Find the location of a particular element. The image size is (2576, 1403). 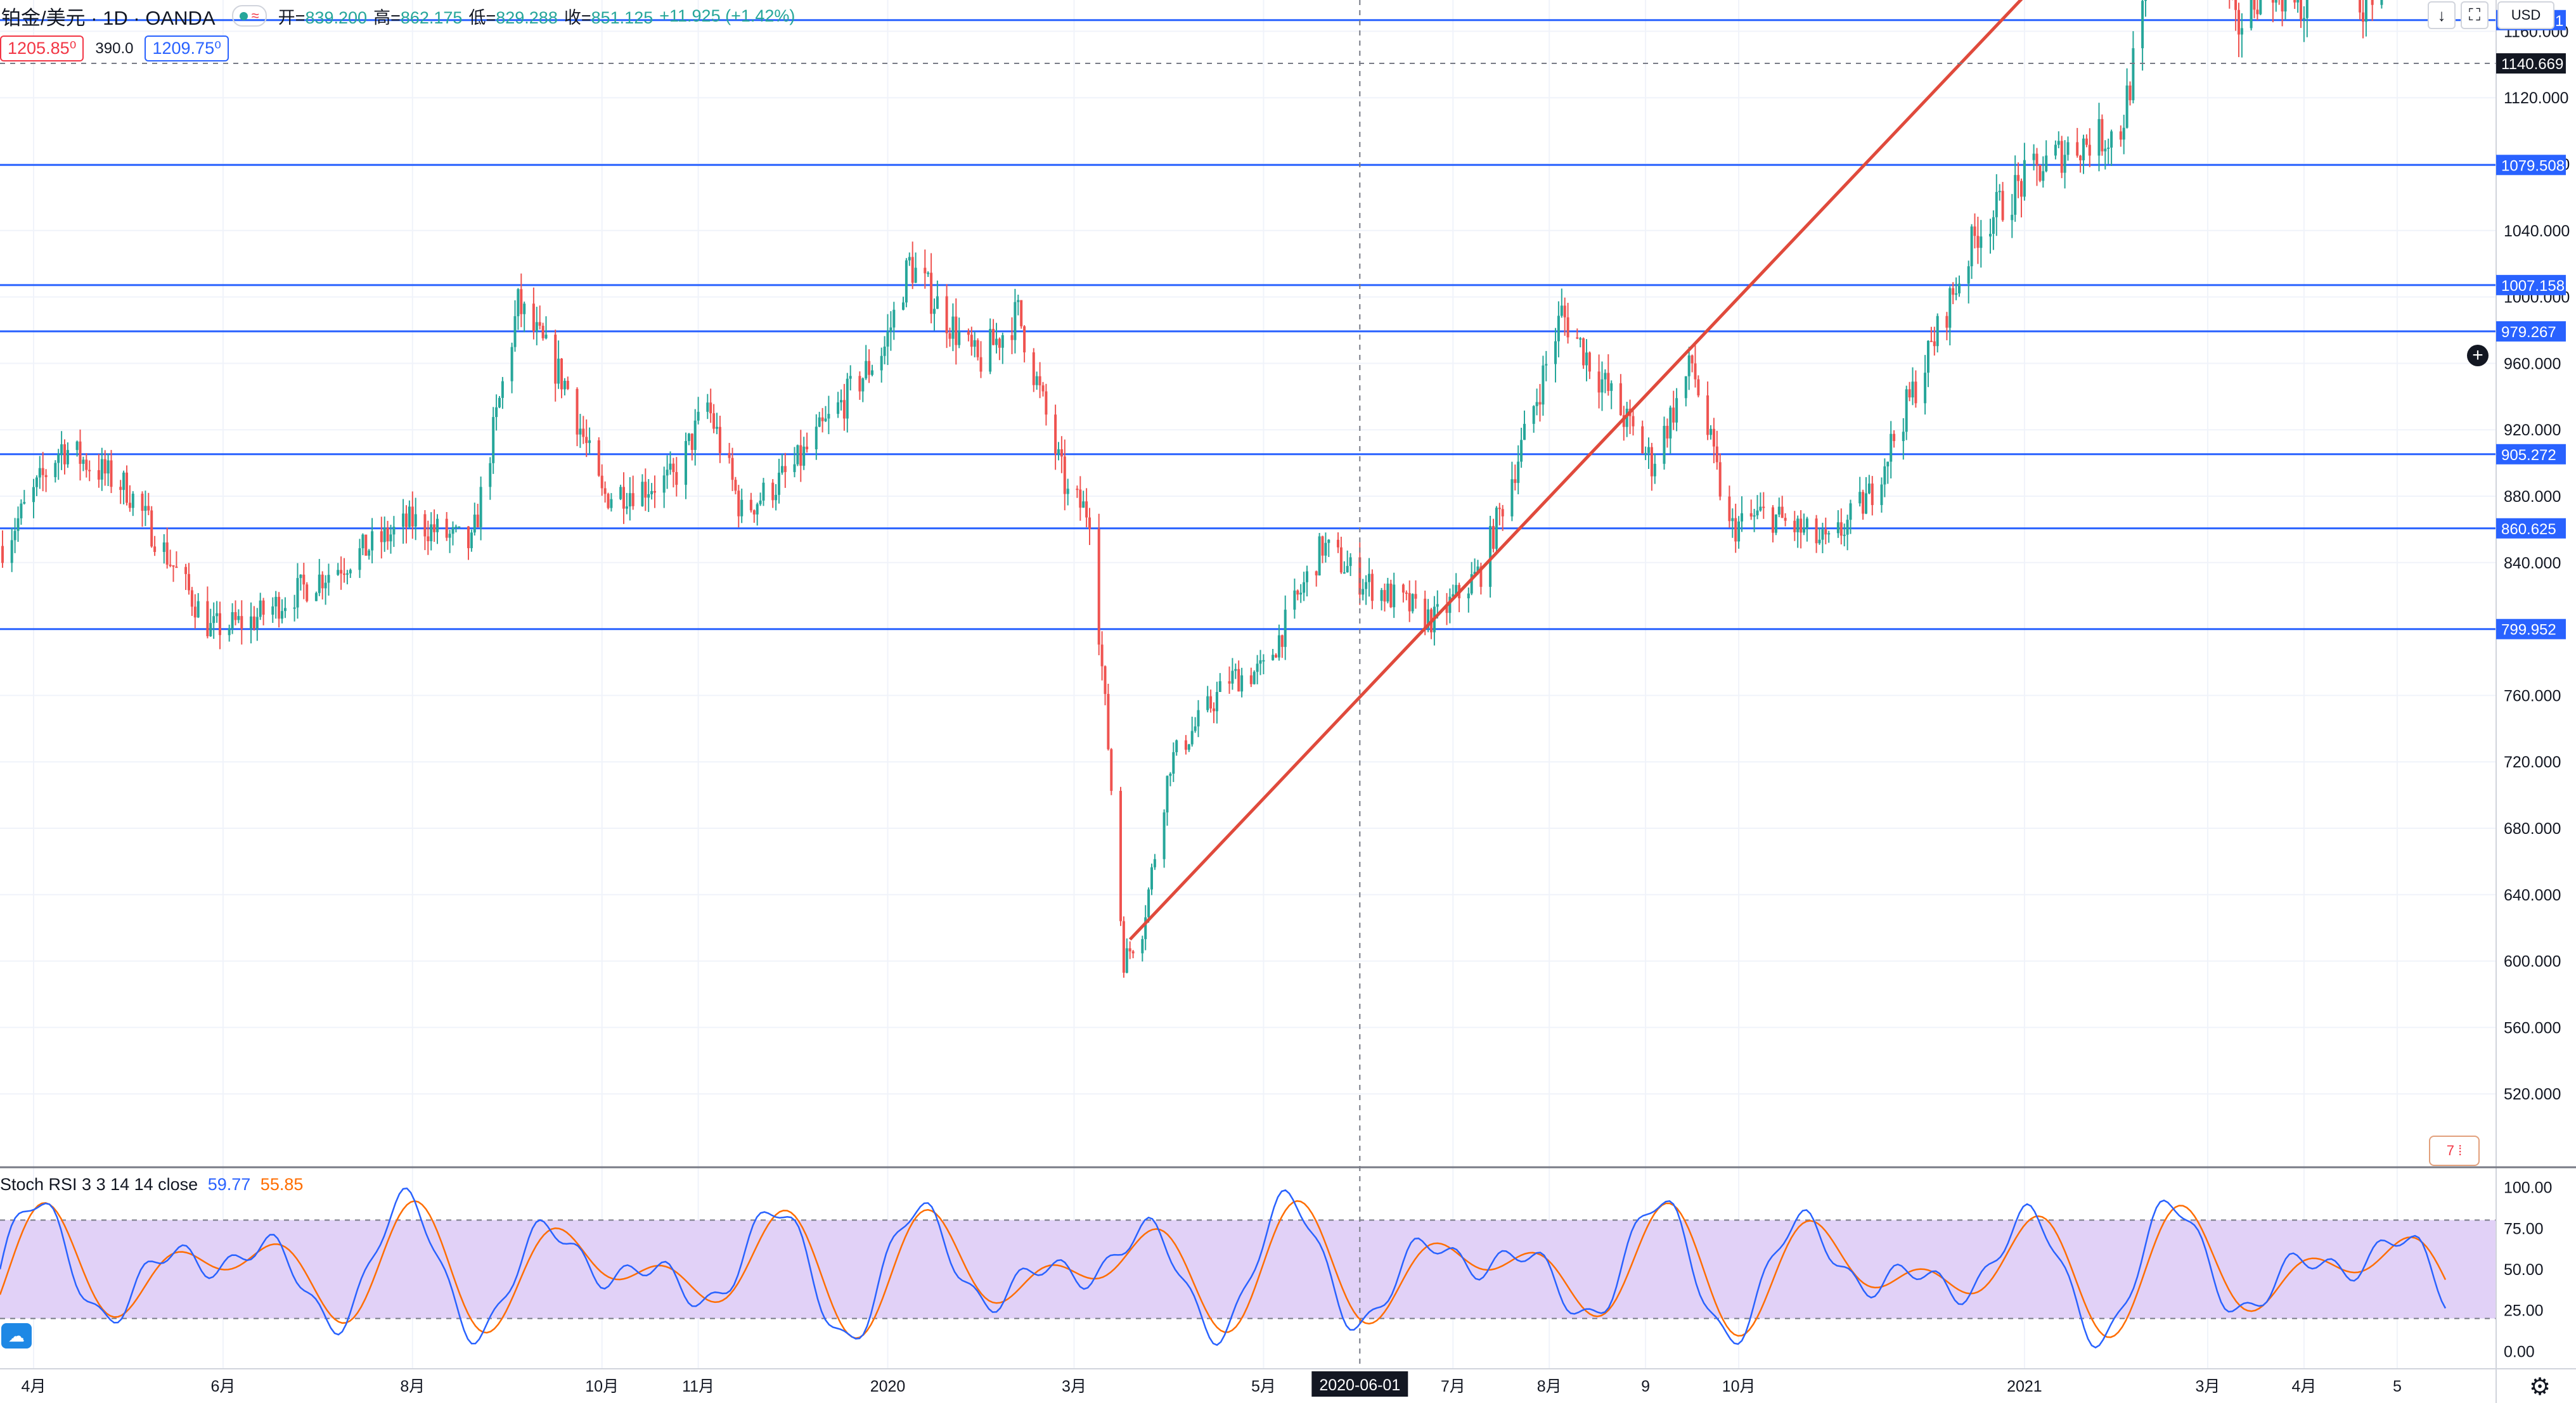

buy-button: 1209.75⁰ is located at coordinates (187, 48).